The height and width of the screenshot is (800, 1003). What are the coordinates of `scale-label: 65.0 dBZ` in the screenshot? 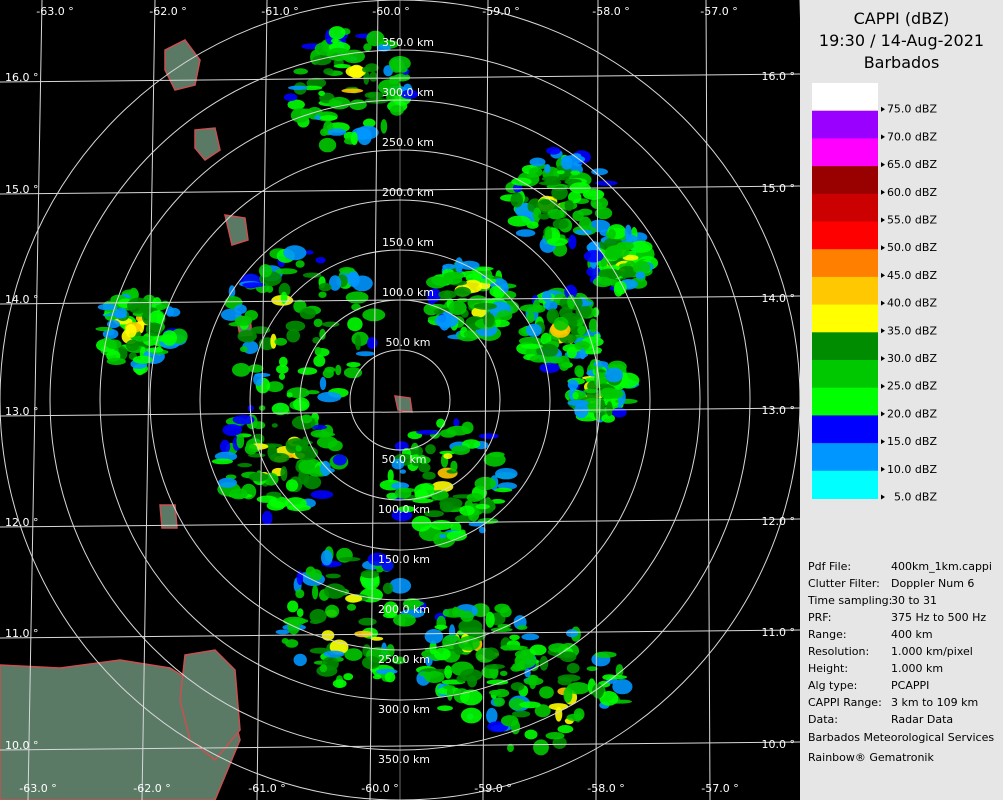 It's located at (912, 164).